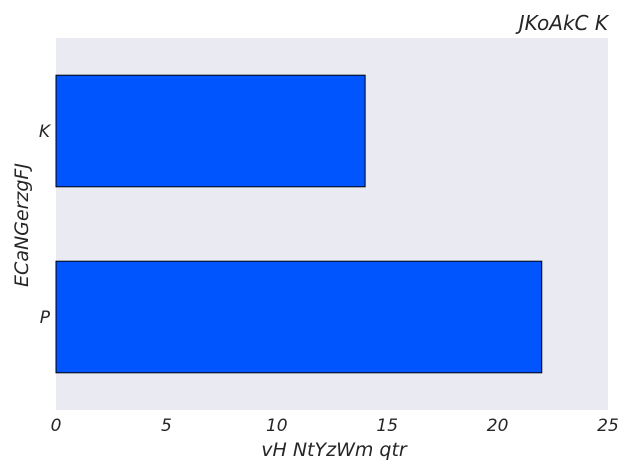  I want to click on x-tick-label: 0, so click(56, 426).